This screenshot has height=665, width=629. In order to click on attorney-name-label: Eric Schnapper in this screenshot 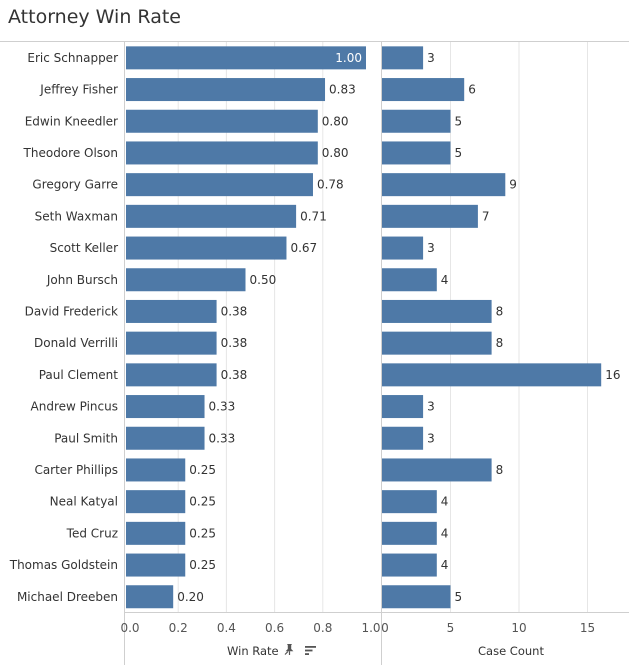, I will do `click(72, 58)`.